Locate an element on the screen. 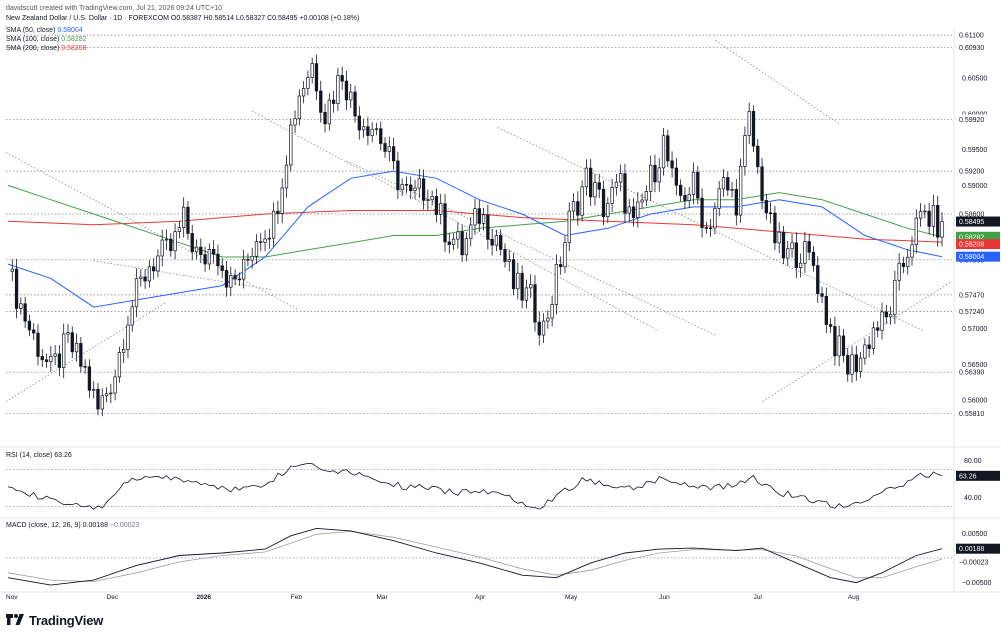 The image size is (1001, 642). legend-sma50: SMA (50, close) 0.58004 is located at coordinates (44, 30).